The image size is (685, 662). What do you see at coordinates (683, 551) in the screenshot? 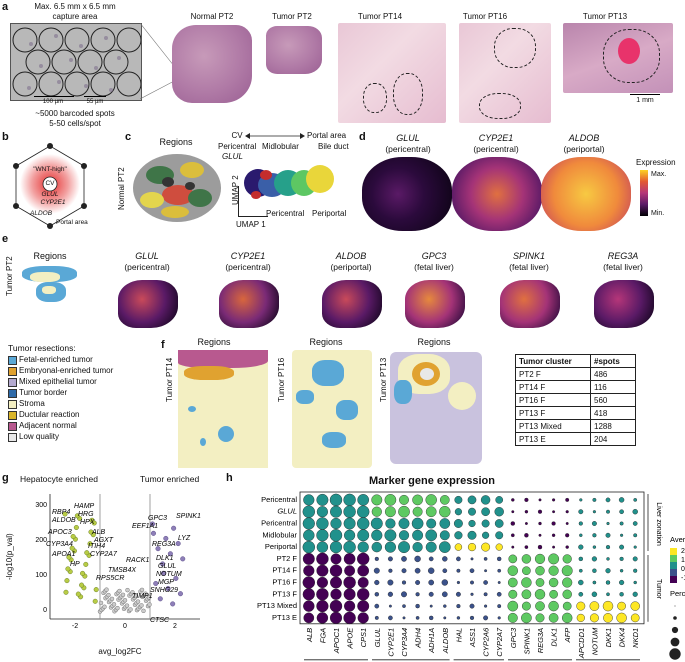
I see `avg-tick: 2` at bounding box center [683, 551].